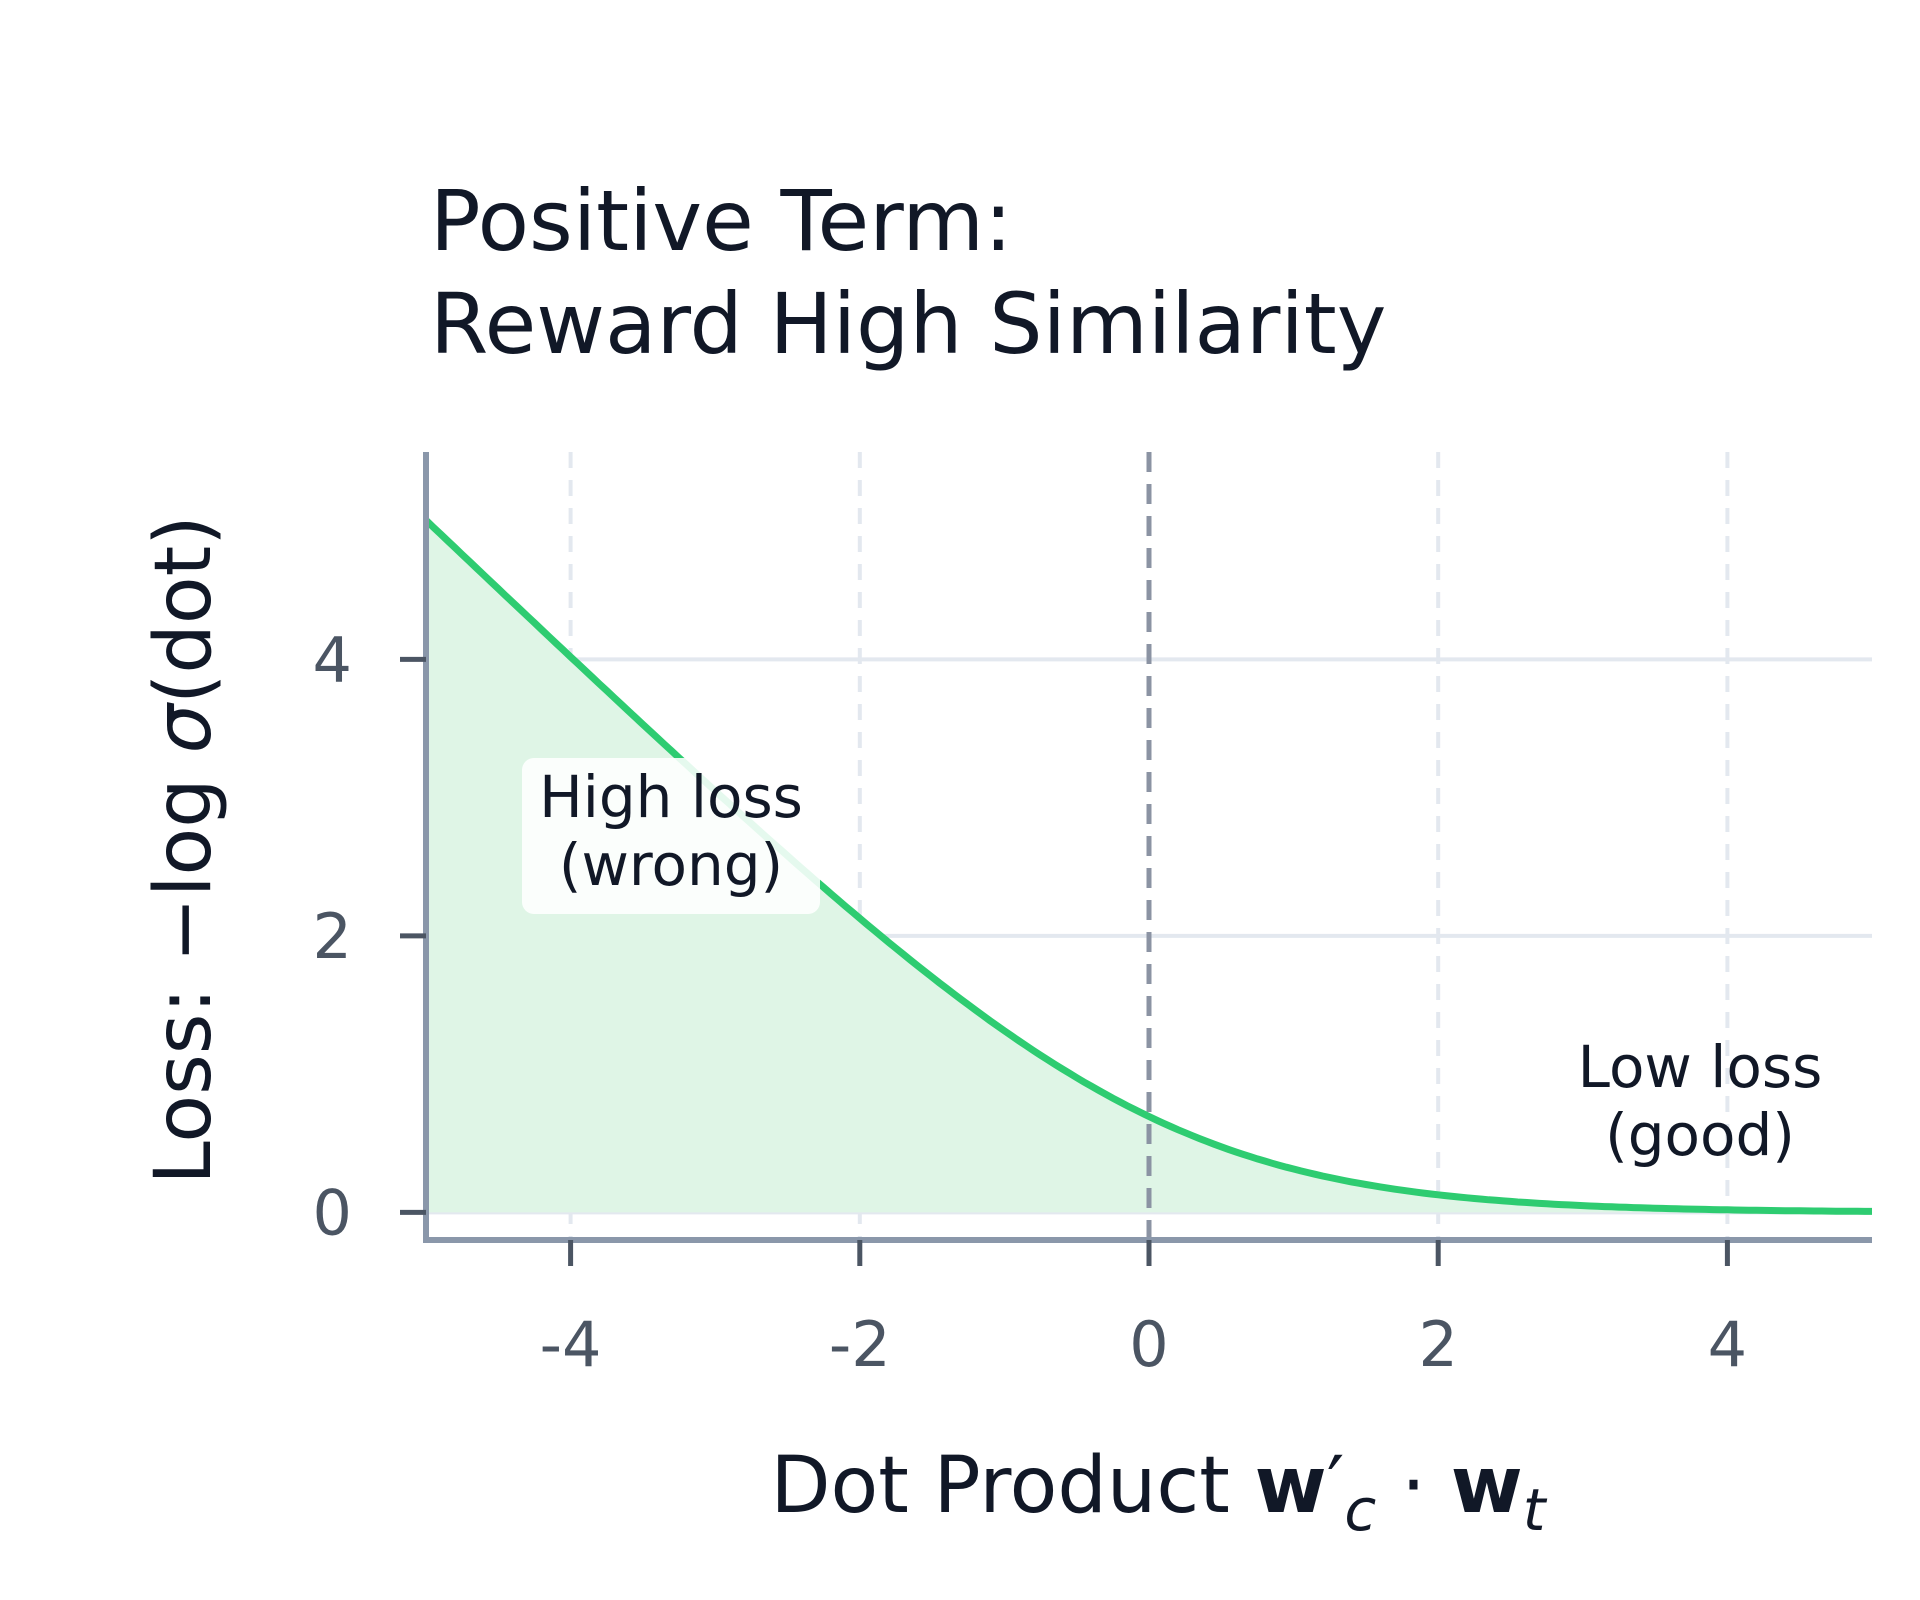  What do you see at coordinates (860, 1344) in the screenshot?
I see `x-tick-label-1: -2` at bounding box center [860, 1344].